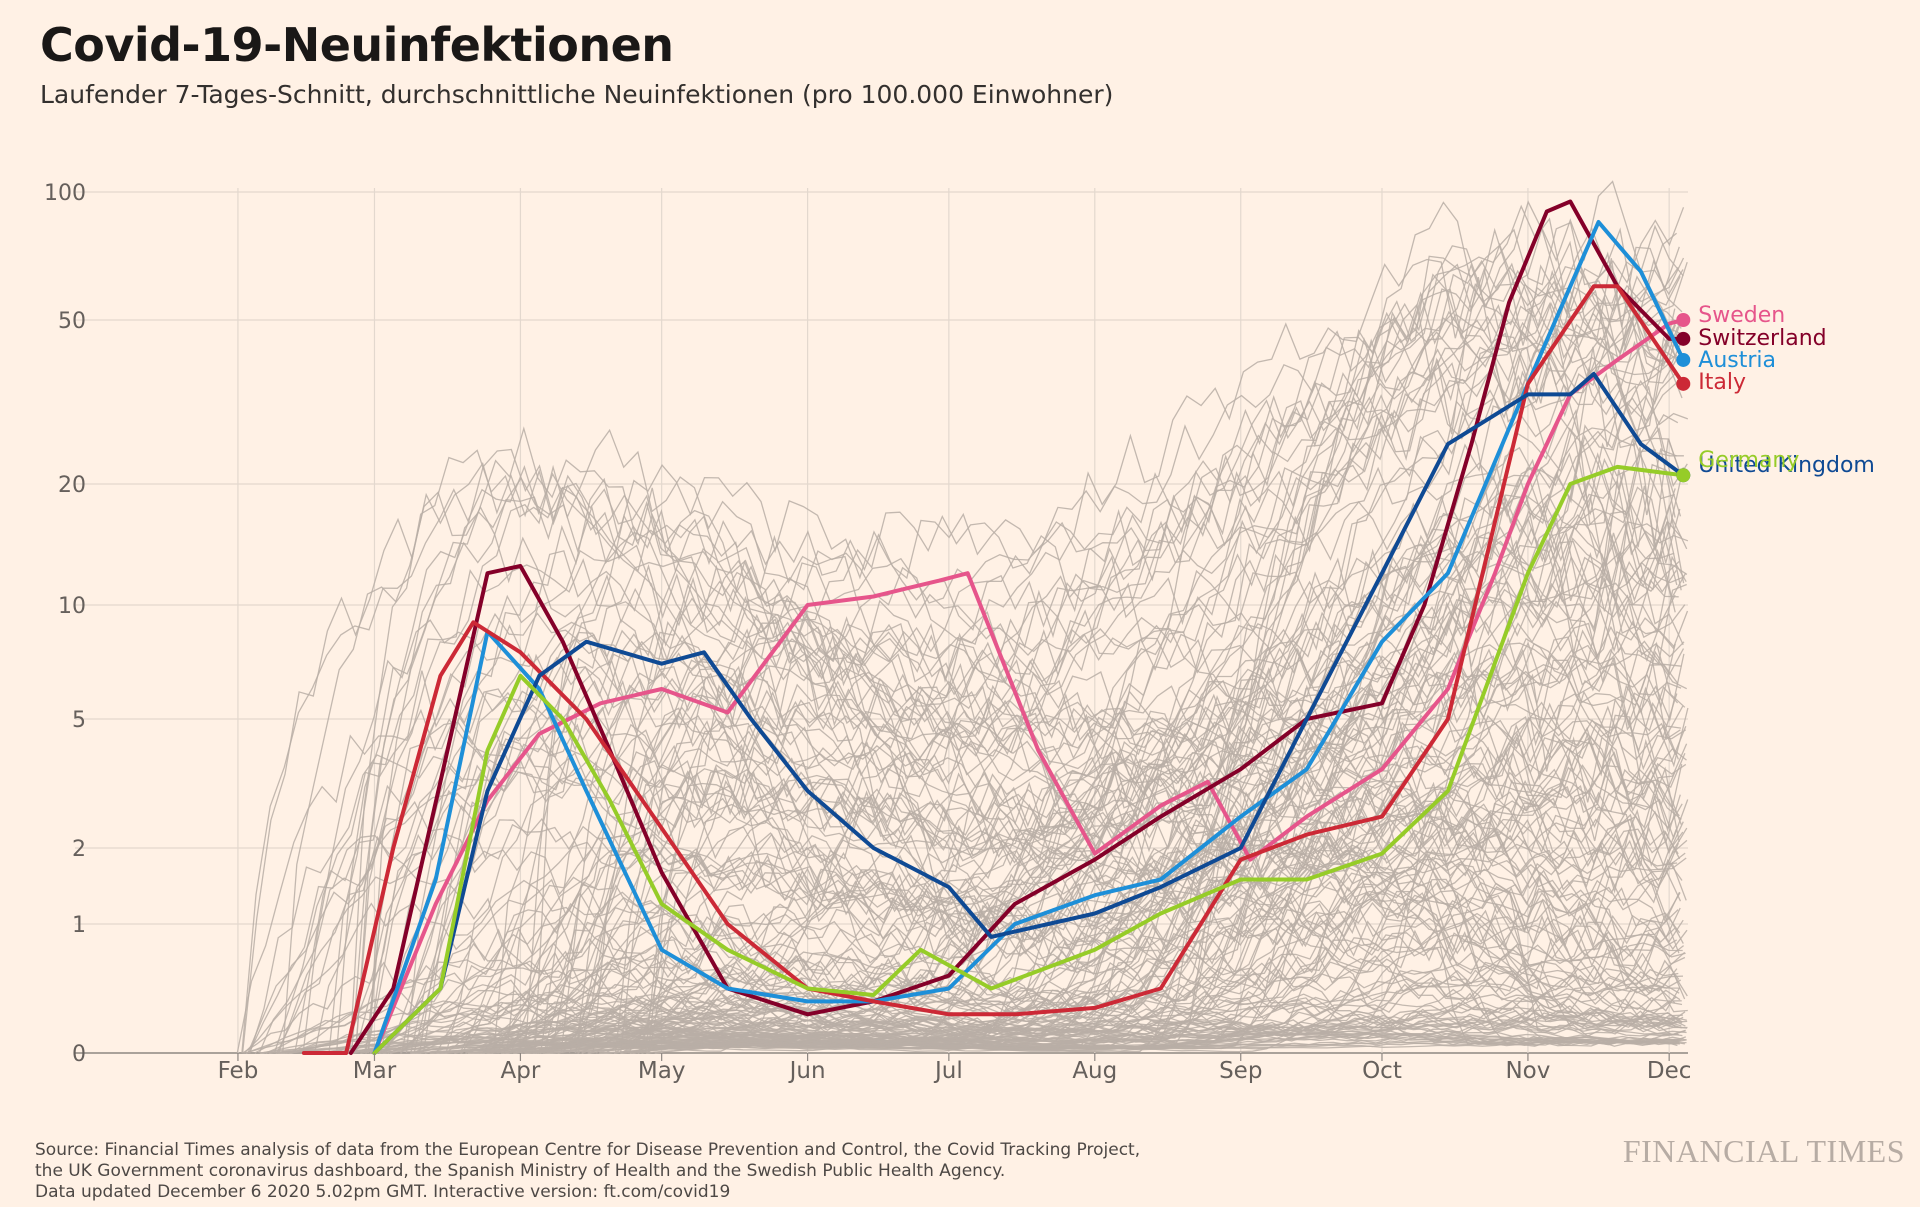 The image size is (1920, 1207). Describe the element at coordinates (1762, 338) in the screenshot. I see `series-label: Switzerland` at that location.